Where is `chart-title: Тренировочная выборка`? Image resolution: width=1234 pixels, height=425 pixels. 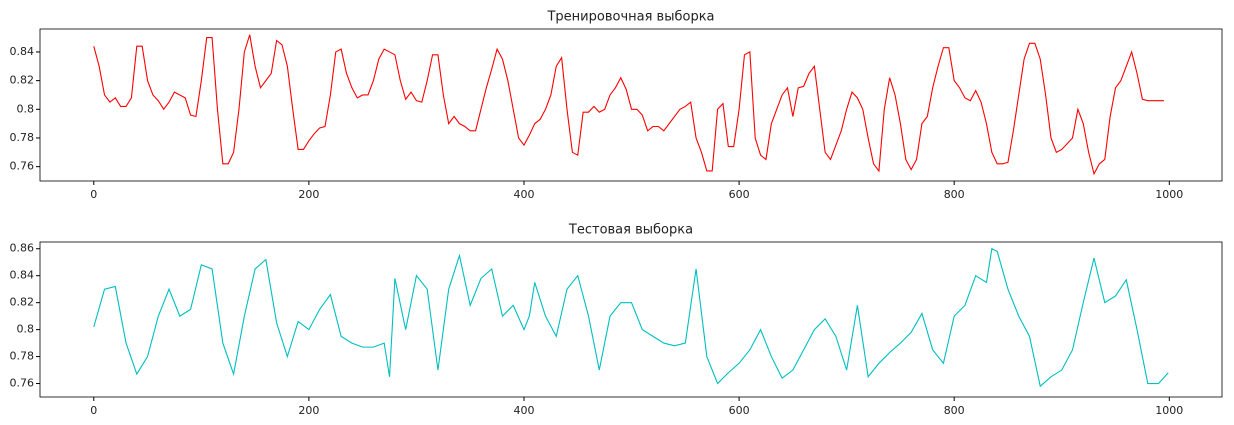
chart-title: Тренировочная выборка is located at coordinates (630, 17).